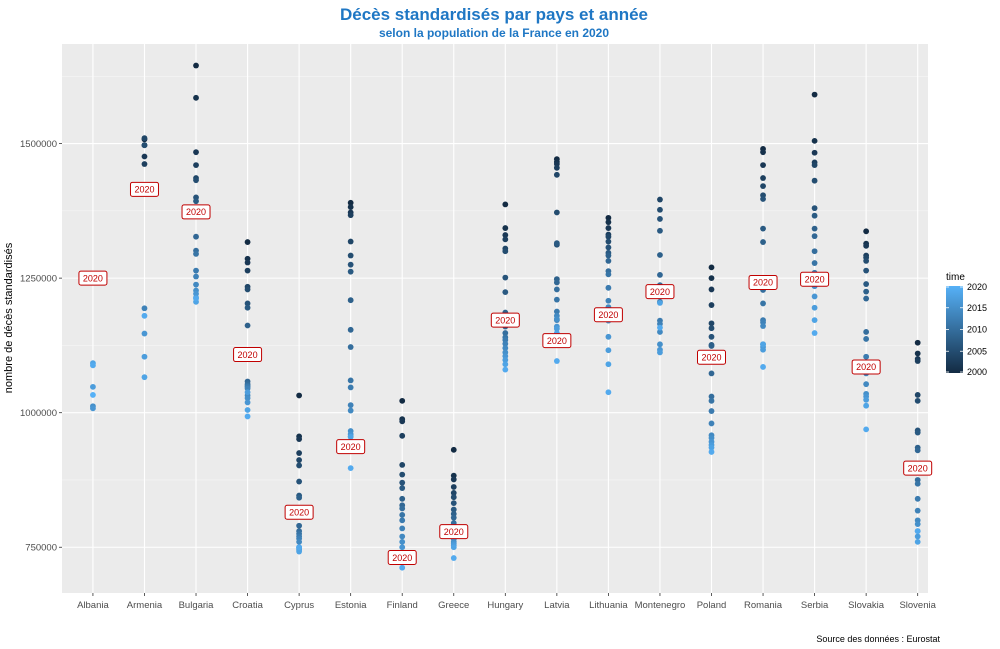  I want to click on y-tick-label: 1500000, so click(38, 144).